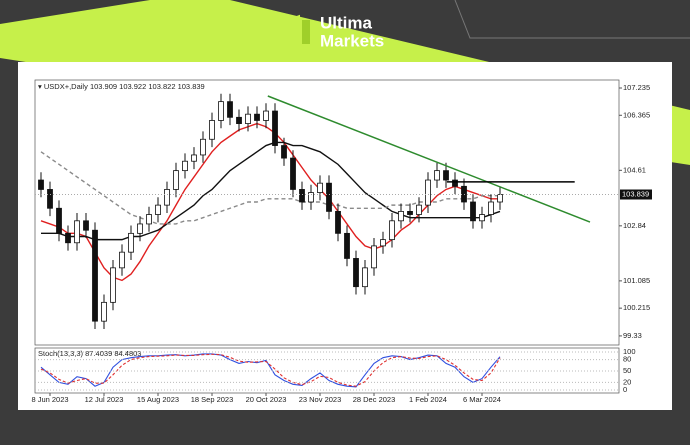  What do you see at coordinates (158, 399) in the screenshot?
I see `x-tick-label: 15 Aug 2023` at bounding box center [158, 399].